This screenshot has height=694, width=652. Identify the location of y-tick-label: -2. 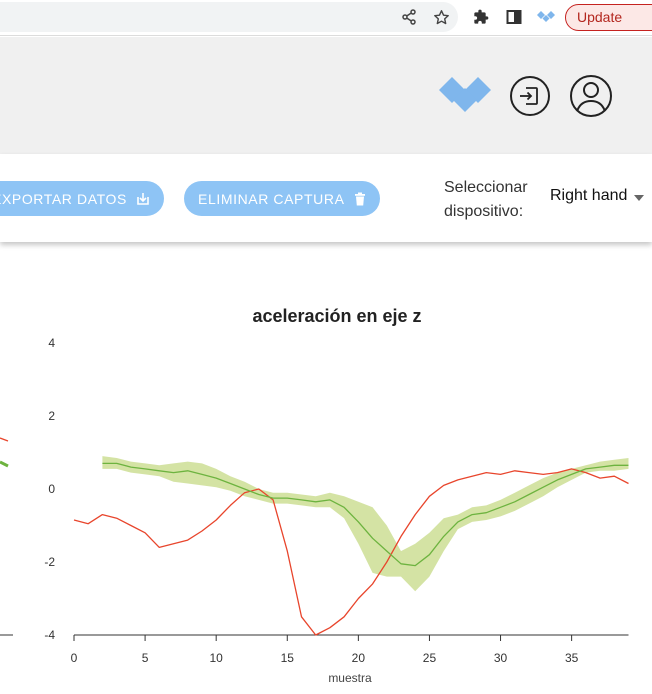
(49, 562).